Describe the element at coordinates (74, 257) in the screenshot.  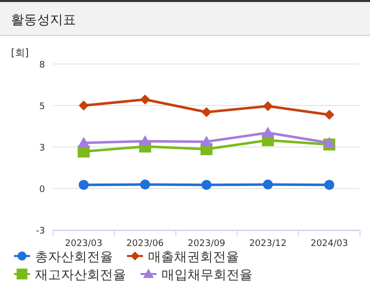
I see `legend-label: 총자산회전율` at that location.